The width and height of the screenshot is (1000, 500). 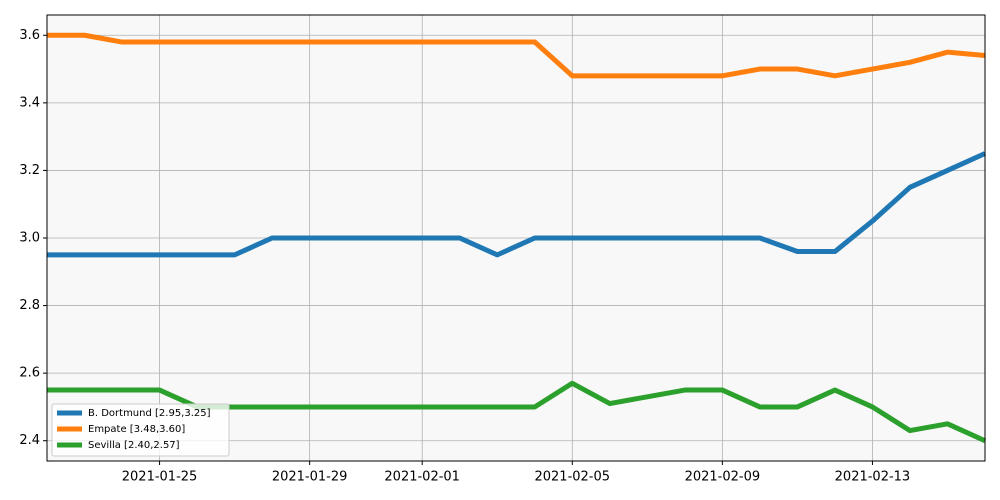 I want to click on x-tick-label: 2021-02-09, so click(x=723, y=477).